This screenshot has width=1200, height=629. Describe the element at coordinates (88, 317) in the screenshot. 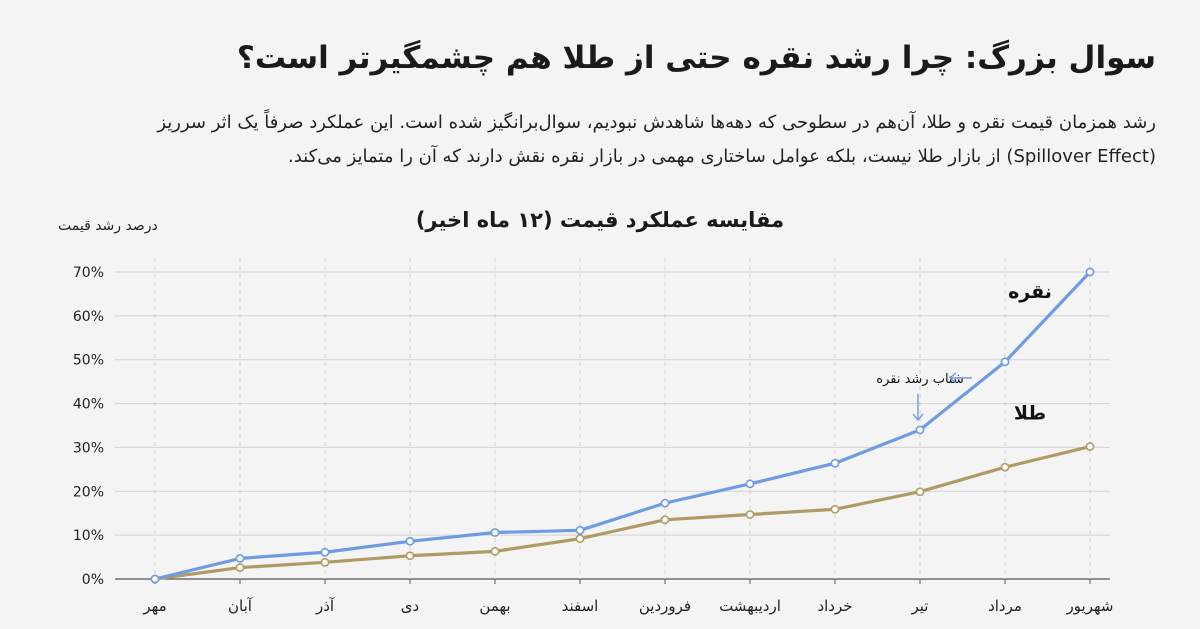

I see `y-tick-label: 60%` at that location.